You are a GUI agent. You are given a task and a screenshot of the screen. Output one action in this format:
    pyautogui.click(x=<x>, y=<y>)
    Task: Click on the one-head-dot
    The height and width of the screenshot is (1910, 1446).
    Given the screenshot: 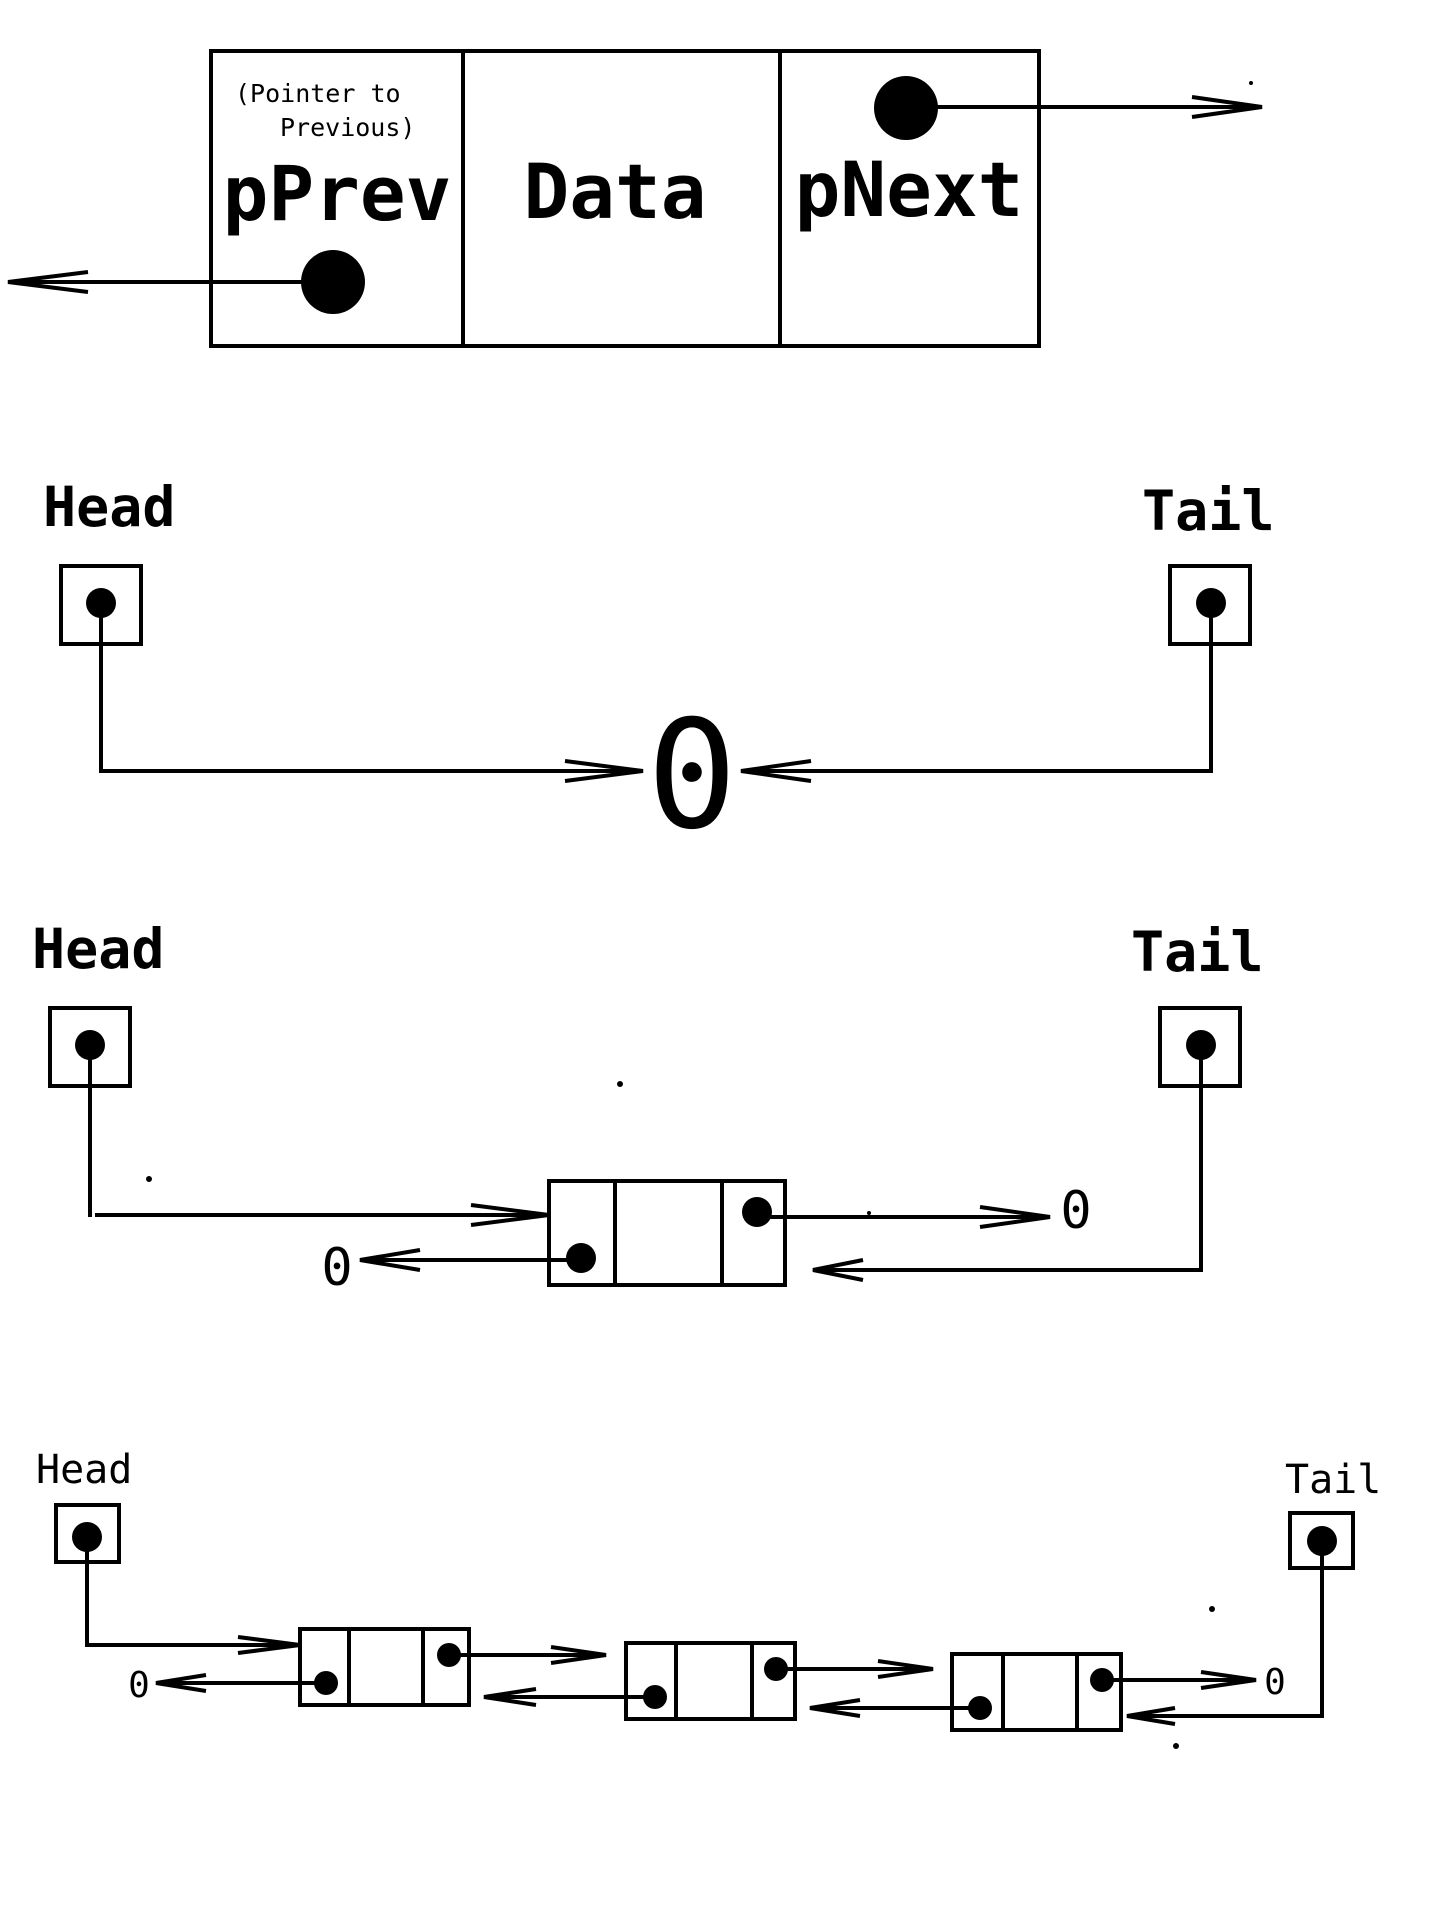 What is the action you would take?
    pyautogui.click(x=90, y=1045)
    